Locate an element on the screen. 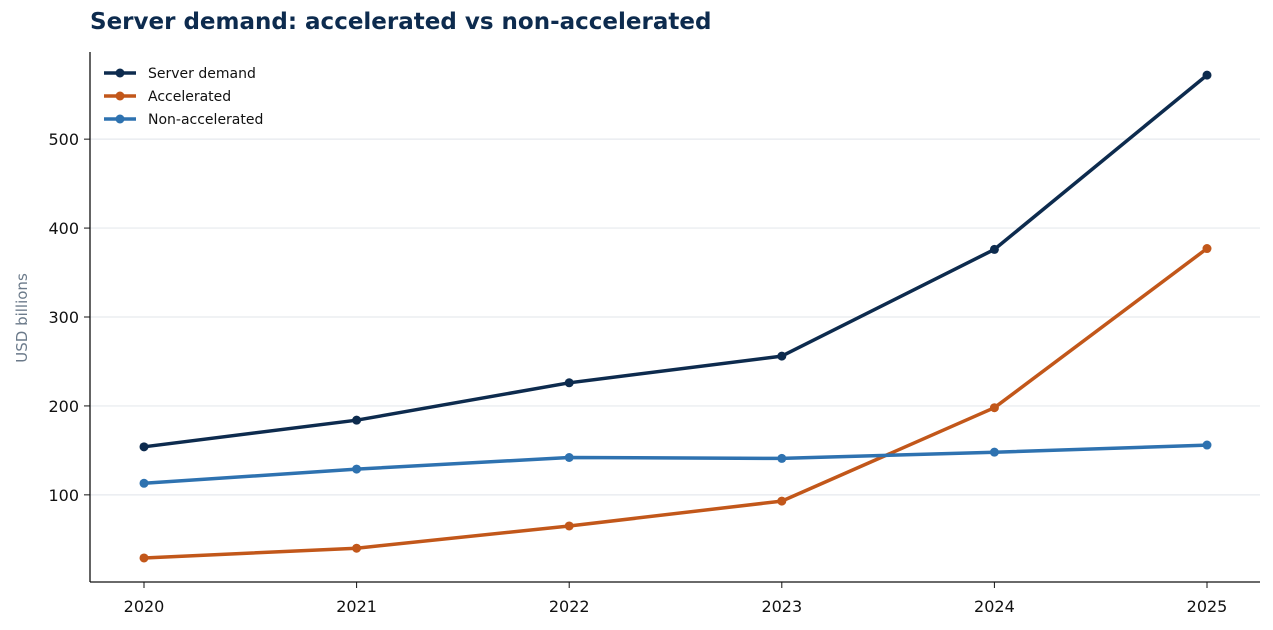 This screenshot has height=630, width=1273. x-tick-label: 2021 is located at coordinates (356, 606).